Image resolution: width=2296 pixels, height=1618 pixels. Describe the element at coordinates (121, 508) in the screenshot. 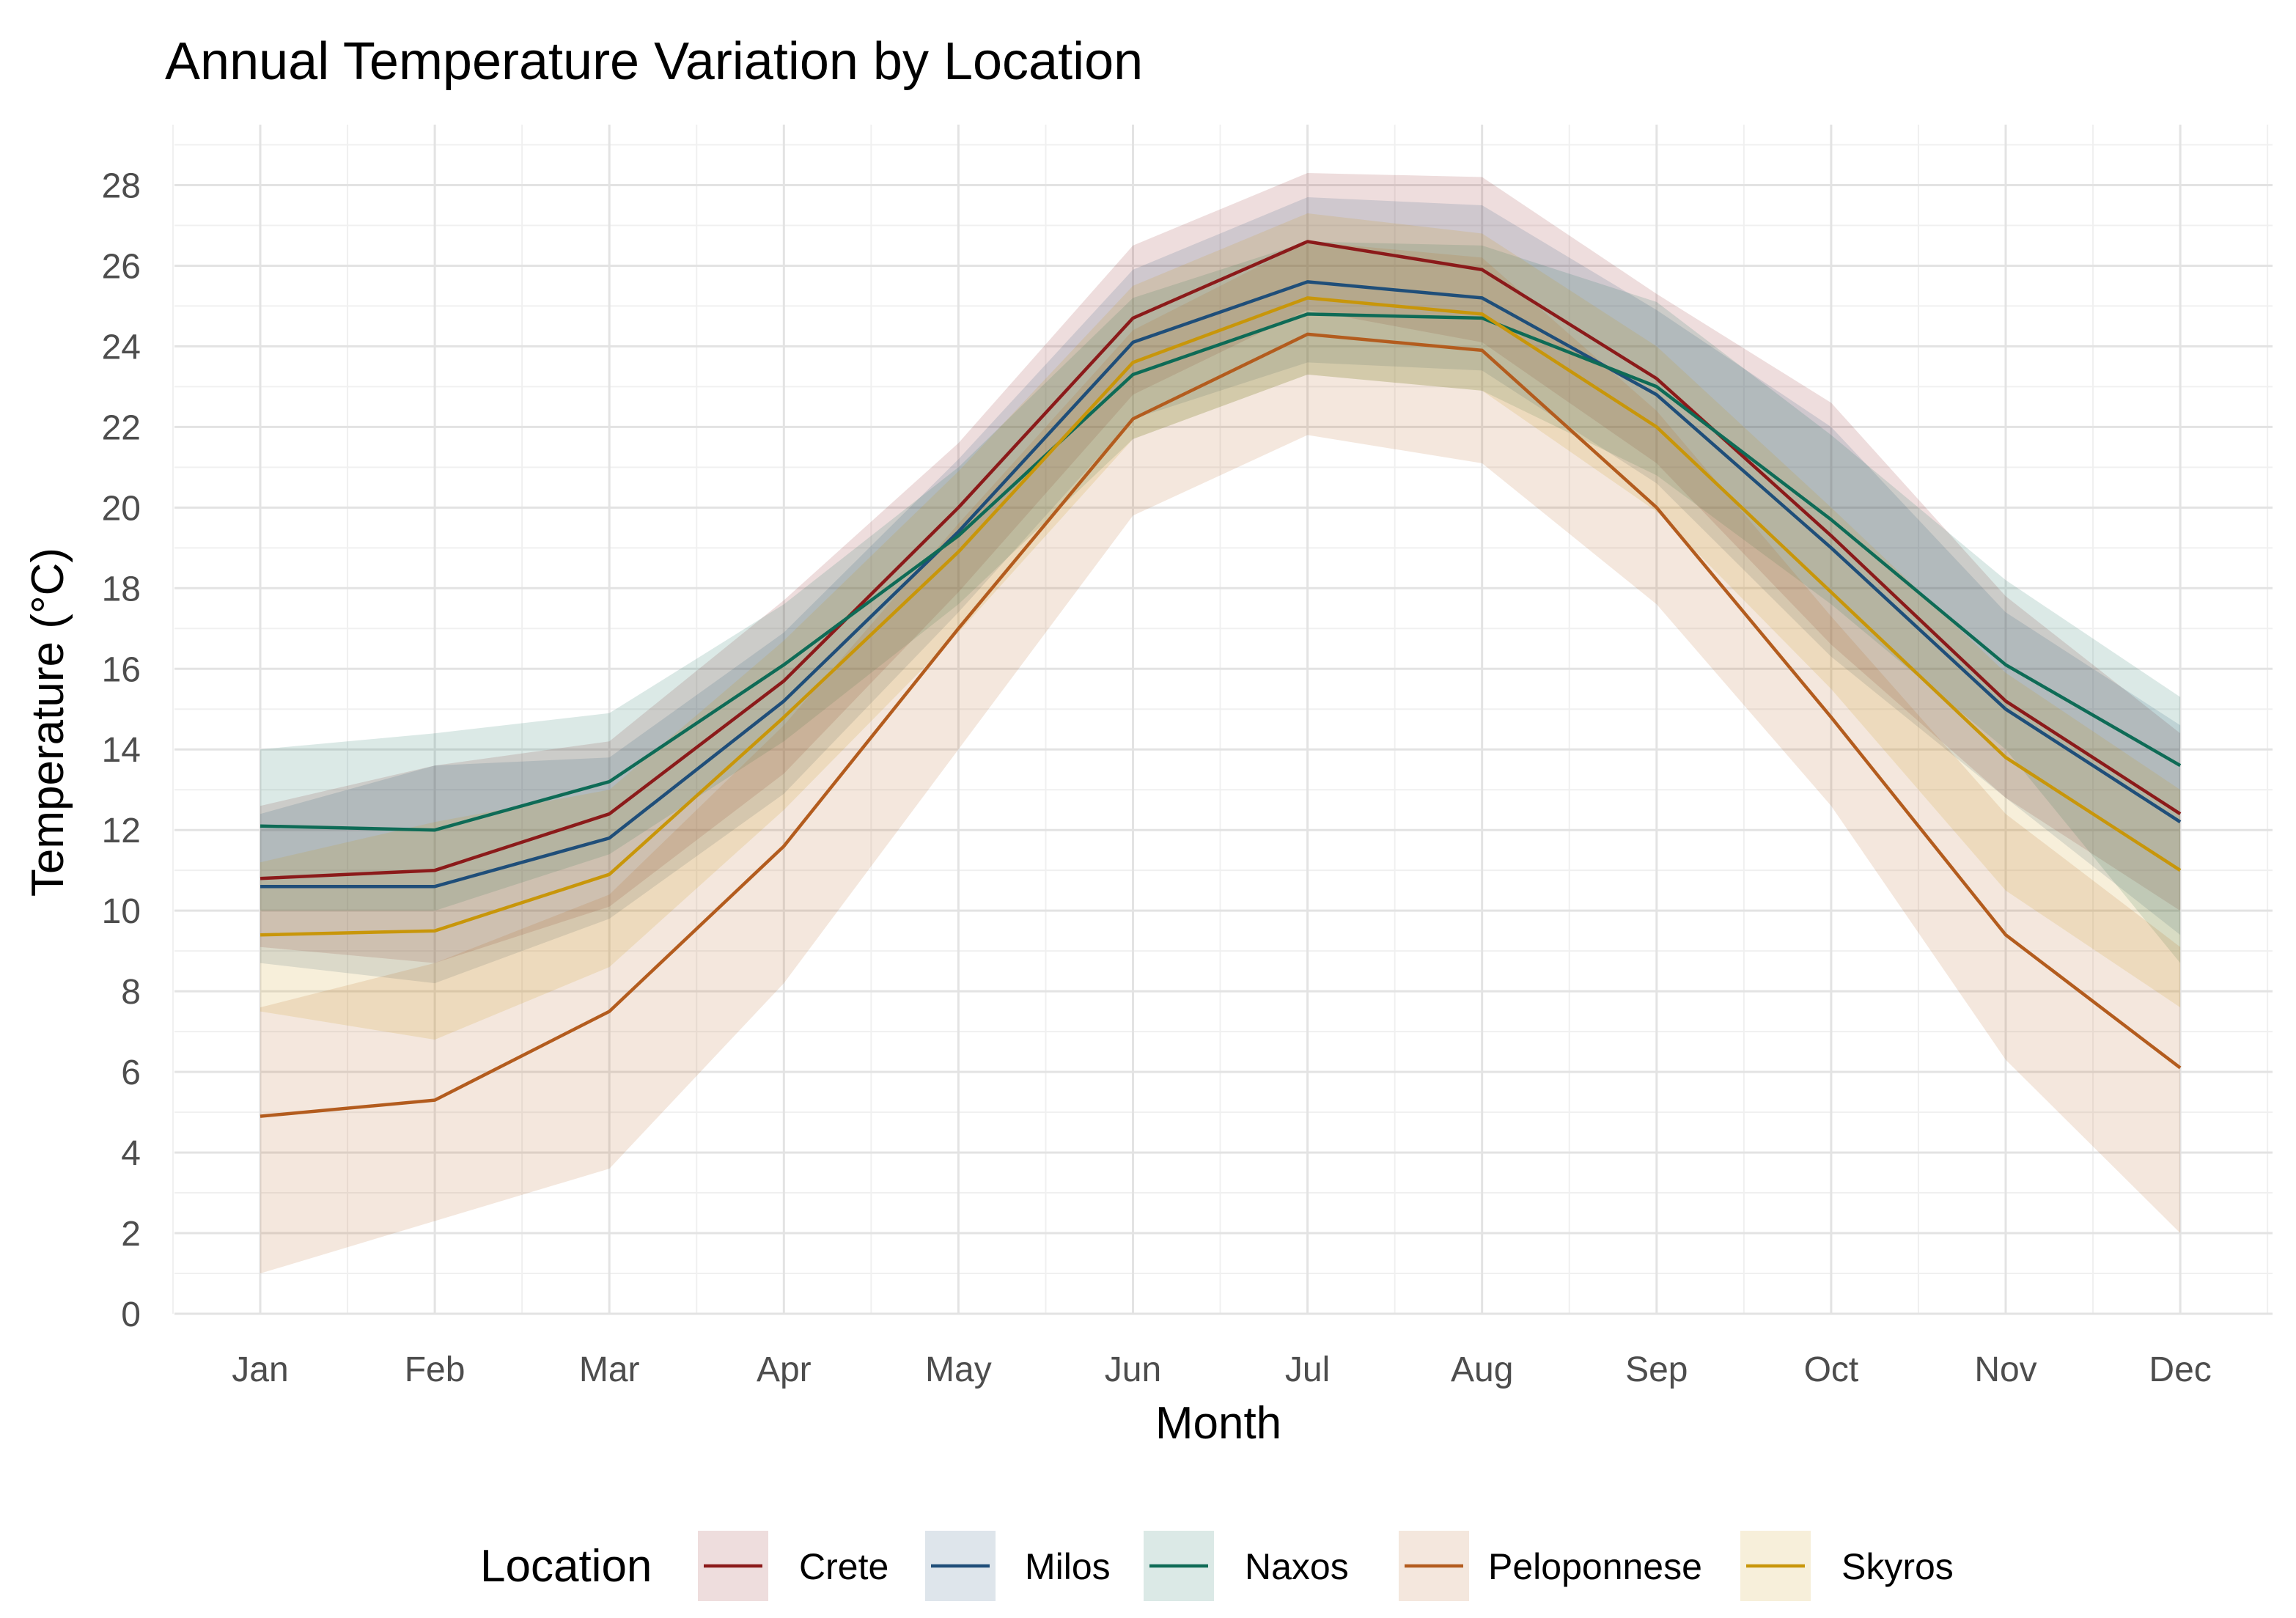

I see `y-tick-label: 20` at that location.